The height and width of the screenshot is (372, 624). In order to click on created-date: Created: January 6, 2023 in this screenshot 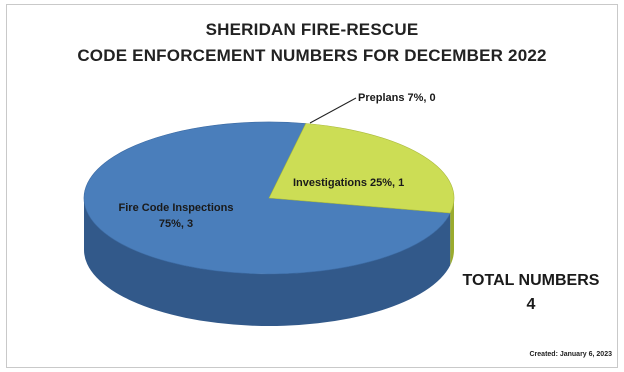, I will do `click(571, 354)`.